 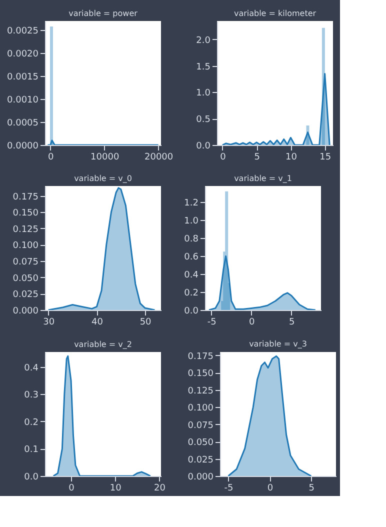 I want to click on y-tick-label: 0.0025, so click(x=22, y=31).